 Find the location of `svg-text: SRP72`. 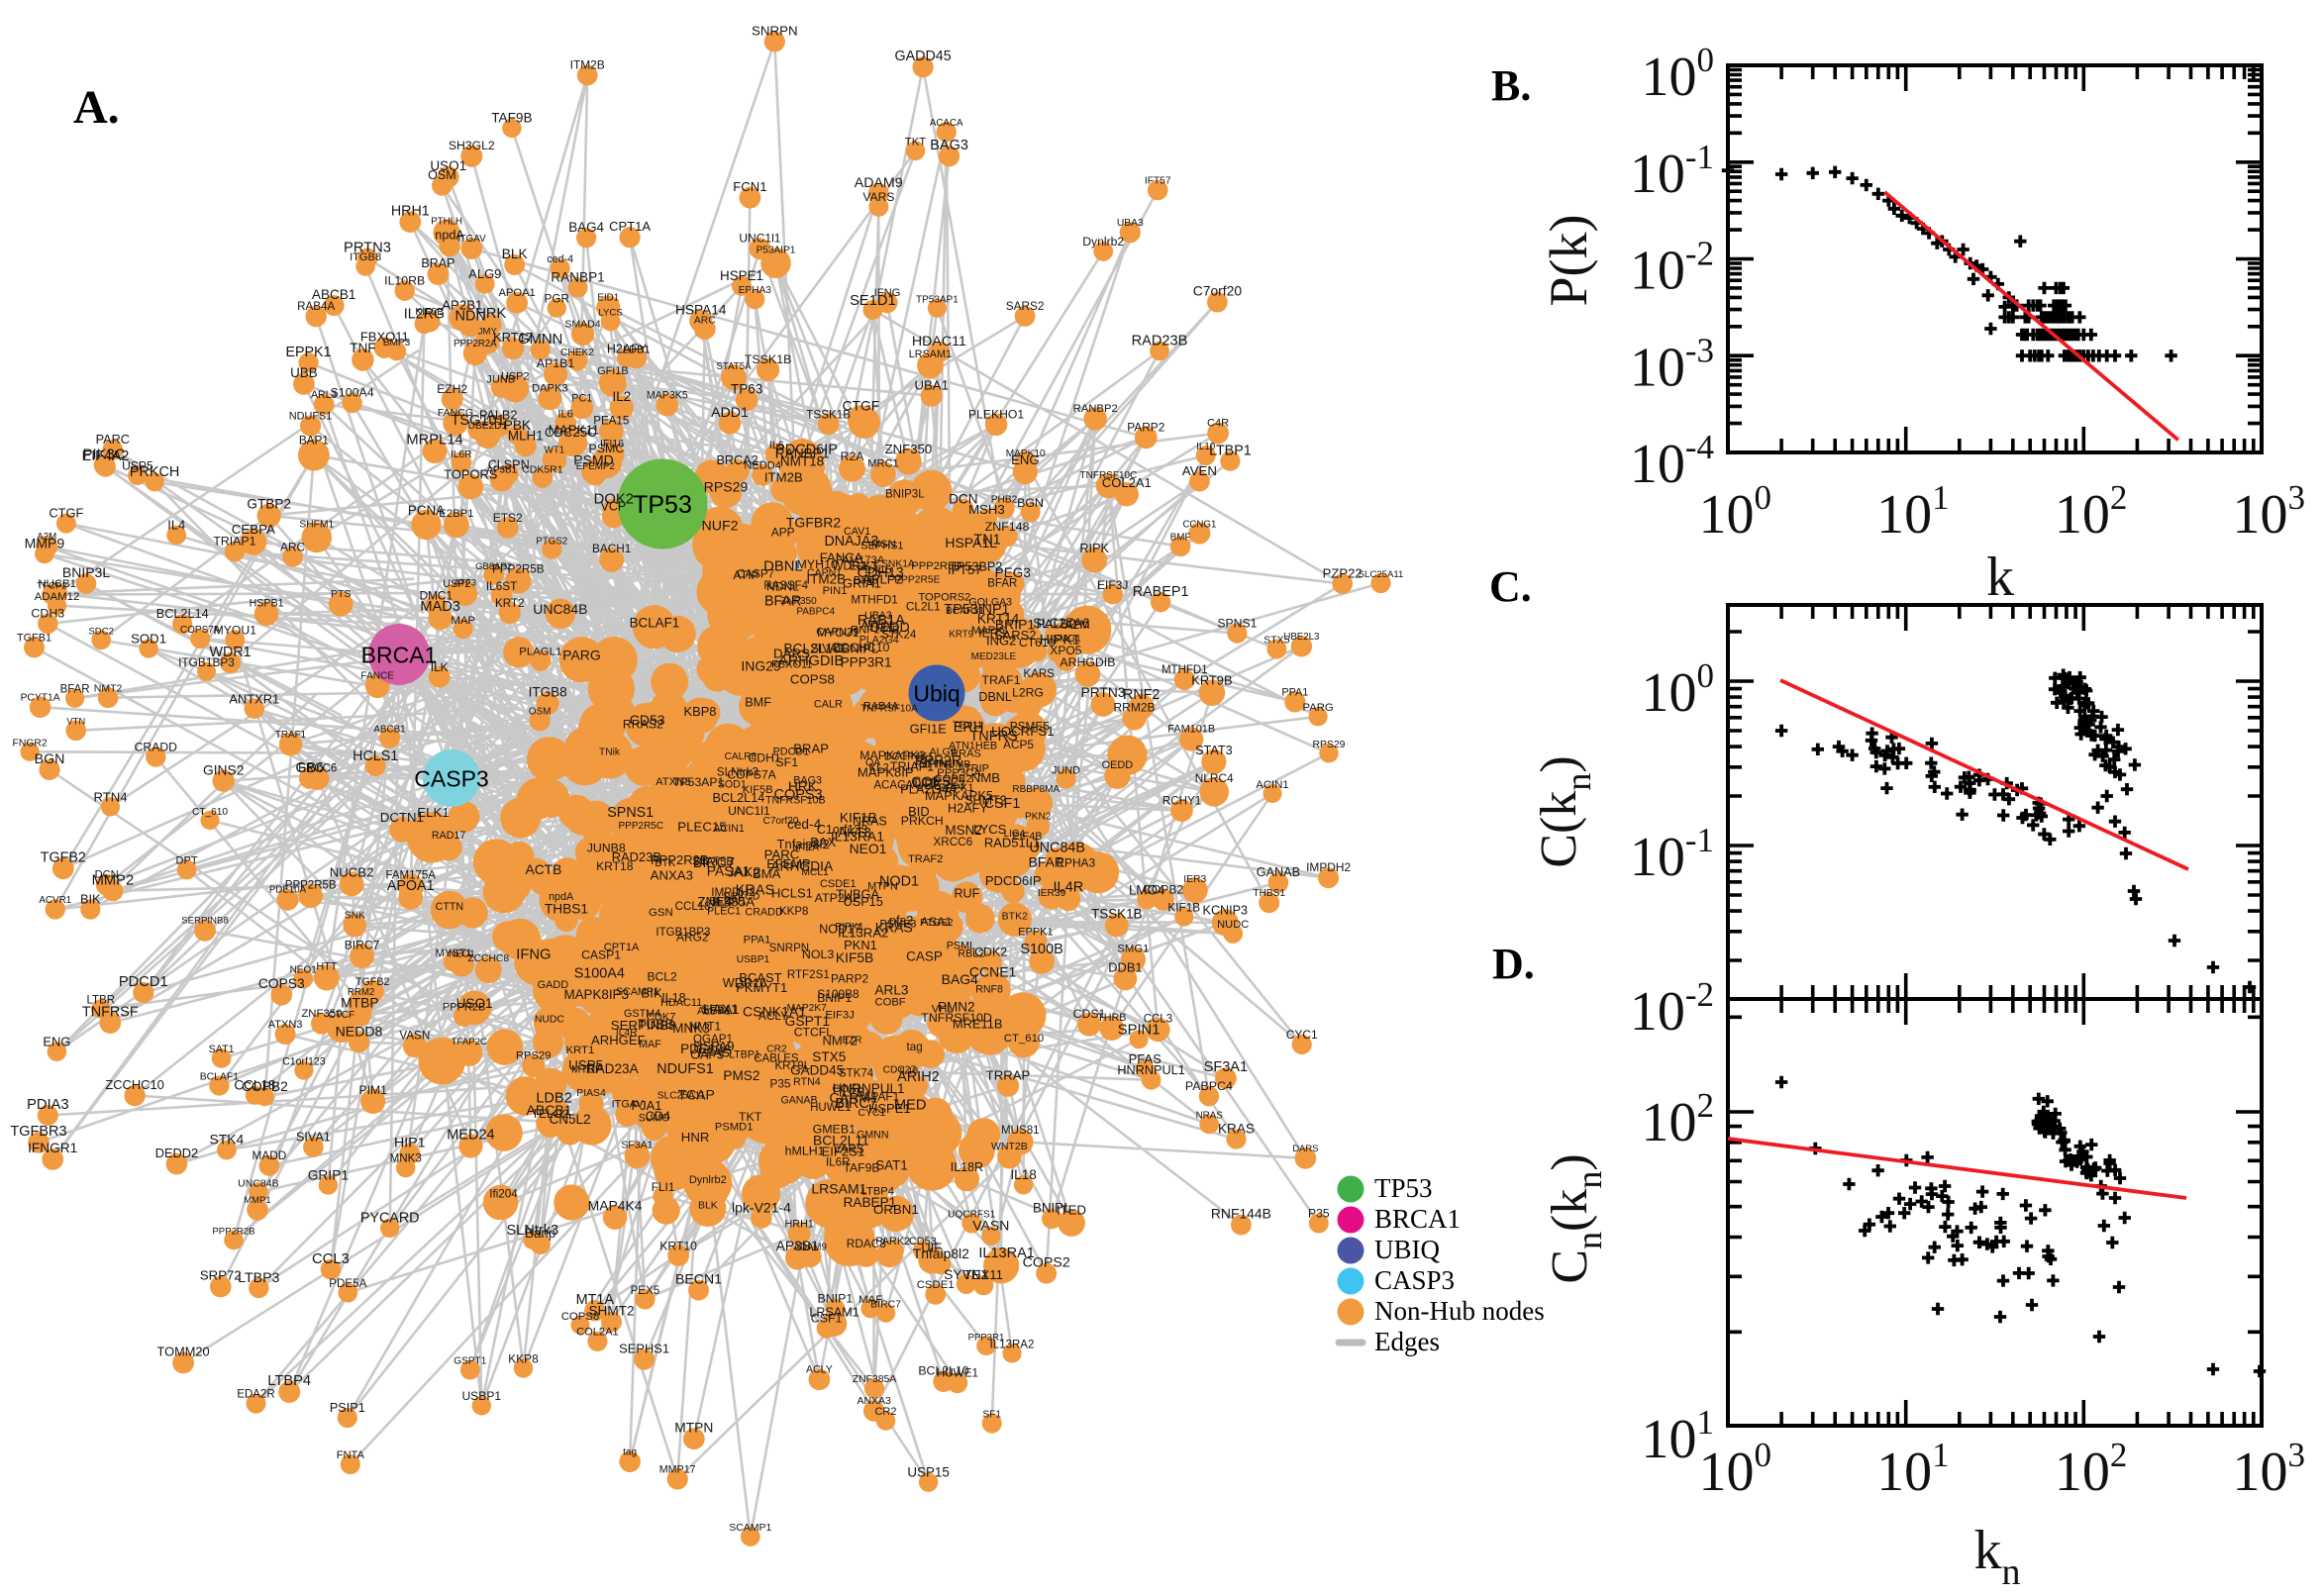

svg-text: SRP72 is located at coordinates (221, 1275).